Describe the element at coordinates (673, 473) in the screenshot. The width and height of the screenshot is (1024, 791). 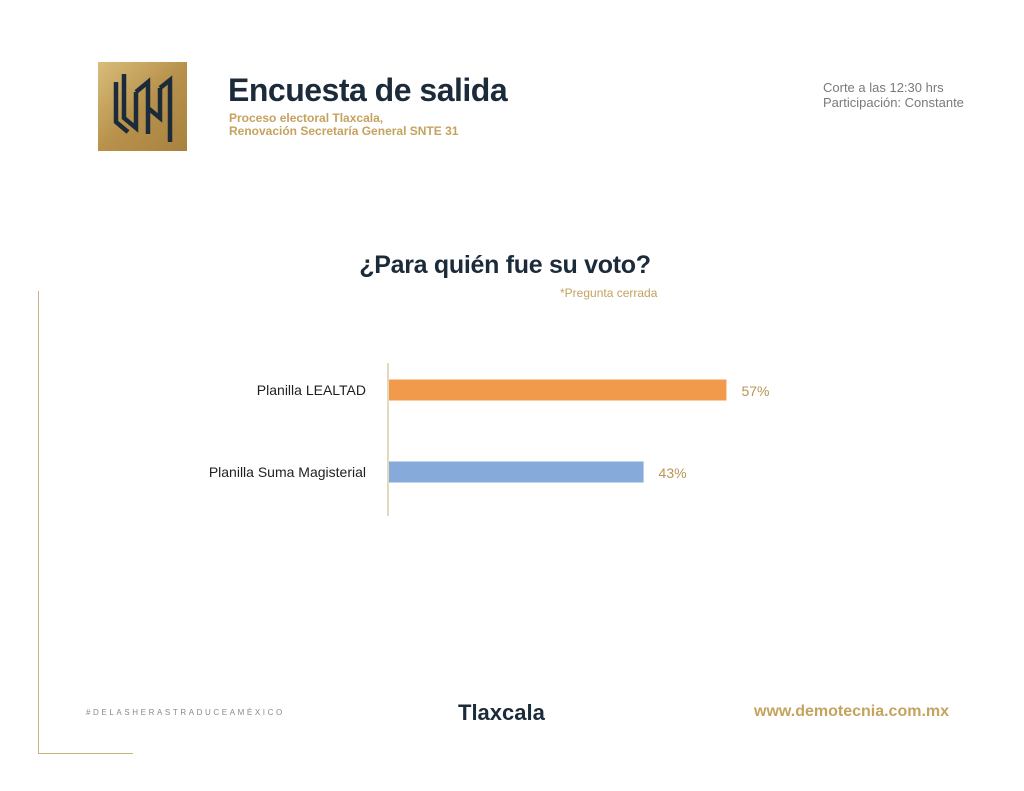
I see `value-label-2: 43%` at that location.